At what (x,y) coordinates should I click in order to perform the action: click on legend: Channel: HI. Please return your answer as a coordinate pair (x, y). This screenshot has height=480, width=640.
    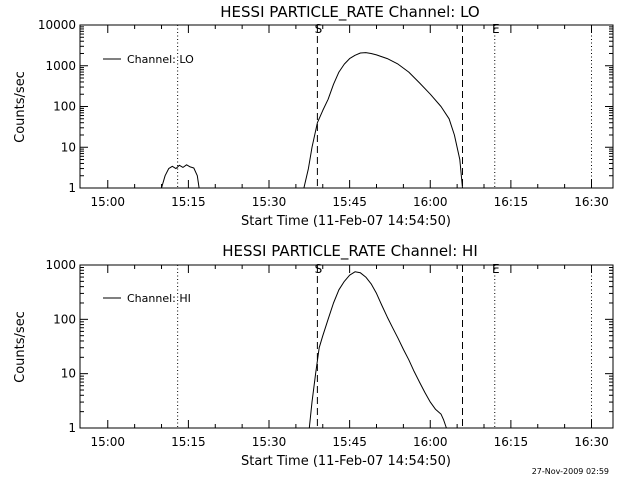
    Looking at the image, I should click on (147, 298).